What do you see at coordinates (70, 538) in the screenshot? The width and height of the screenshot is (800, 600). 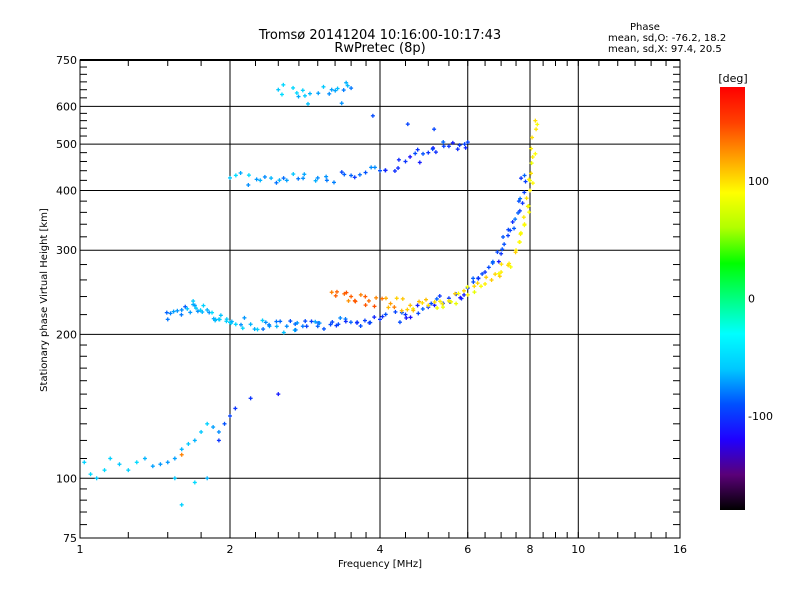 I see `y-tick-label: 75` at bounding box center [70, 538].